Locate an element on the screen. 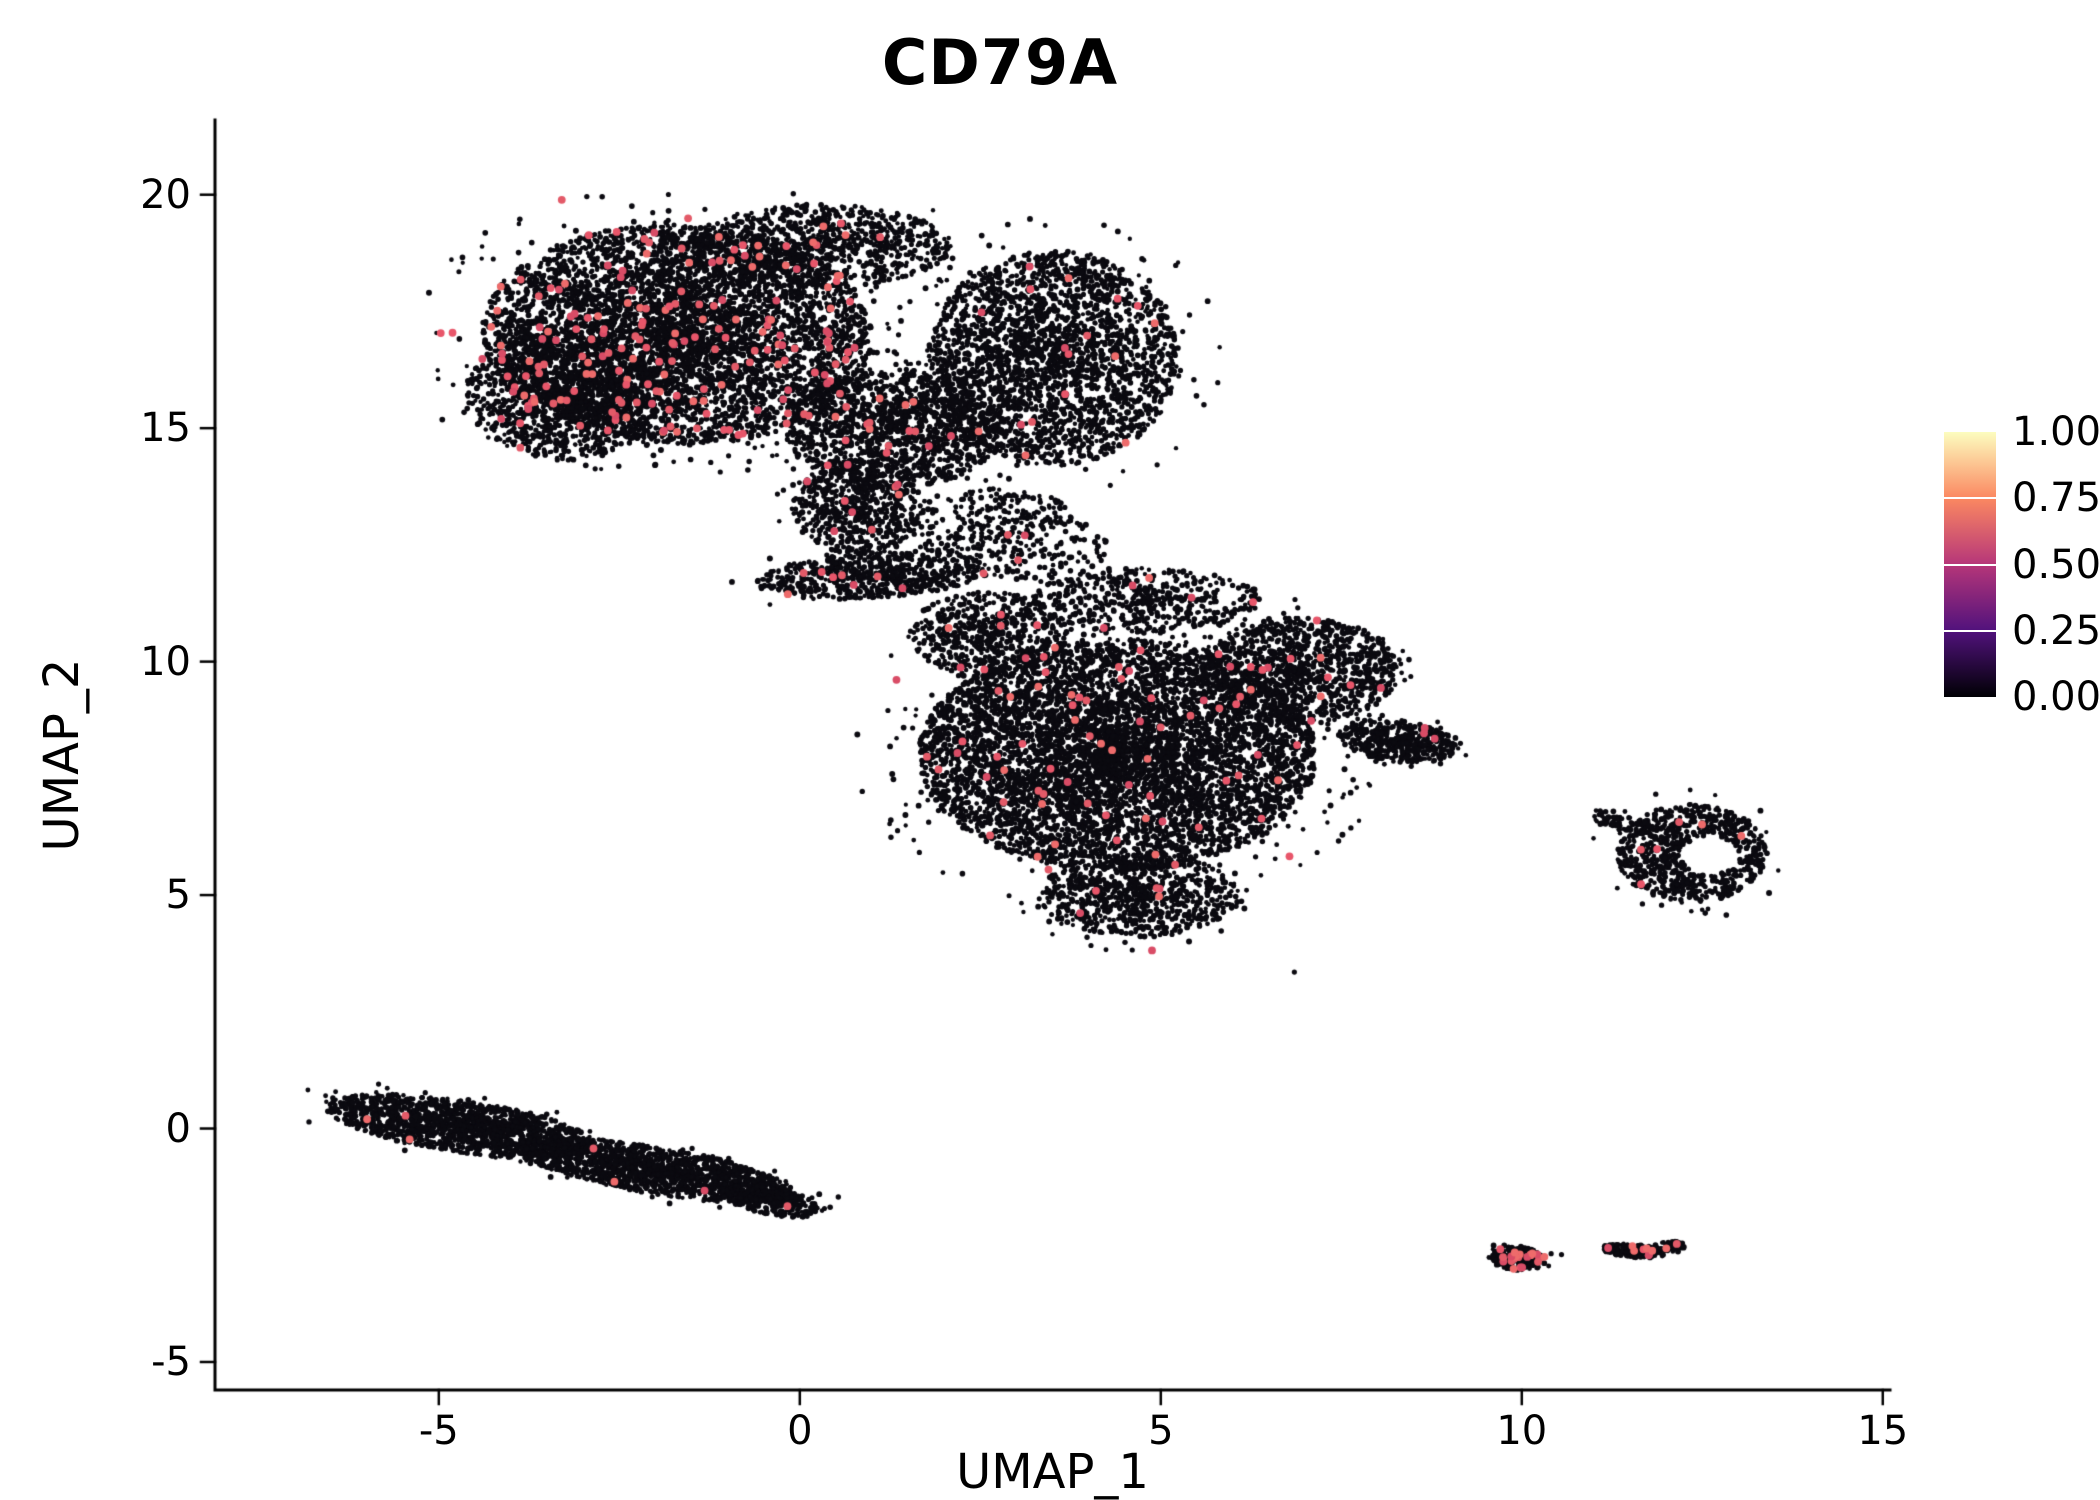 This screenshot has height=1500, width=2100. colorbar-tick-label: 0.25 is located at coordinates (2056, 630).